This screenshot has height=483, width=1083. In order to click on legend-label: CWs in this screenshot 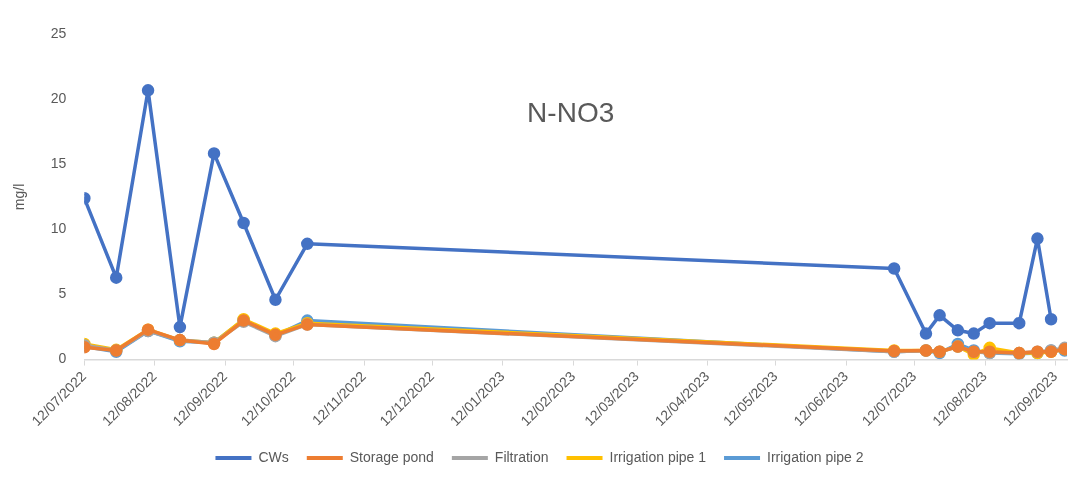, I will do `click(273, 456)`.